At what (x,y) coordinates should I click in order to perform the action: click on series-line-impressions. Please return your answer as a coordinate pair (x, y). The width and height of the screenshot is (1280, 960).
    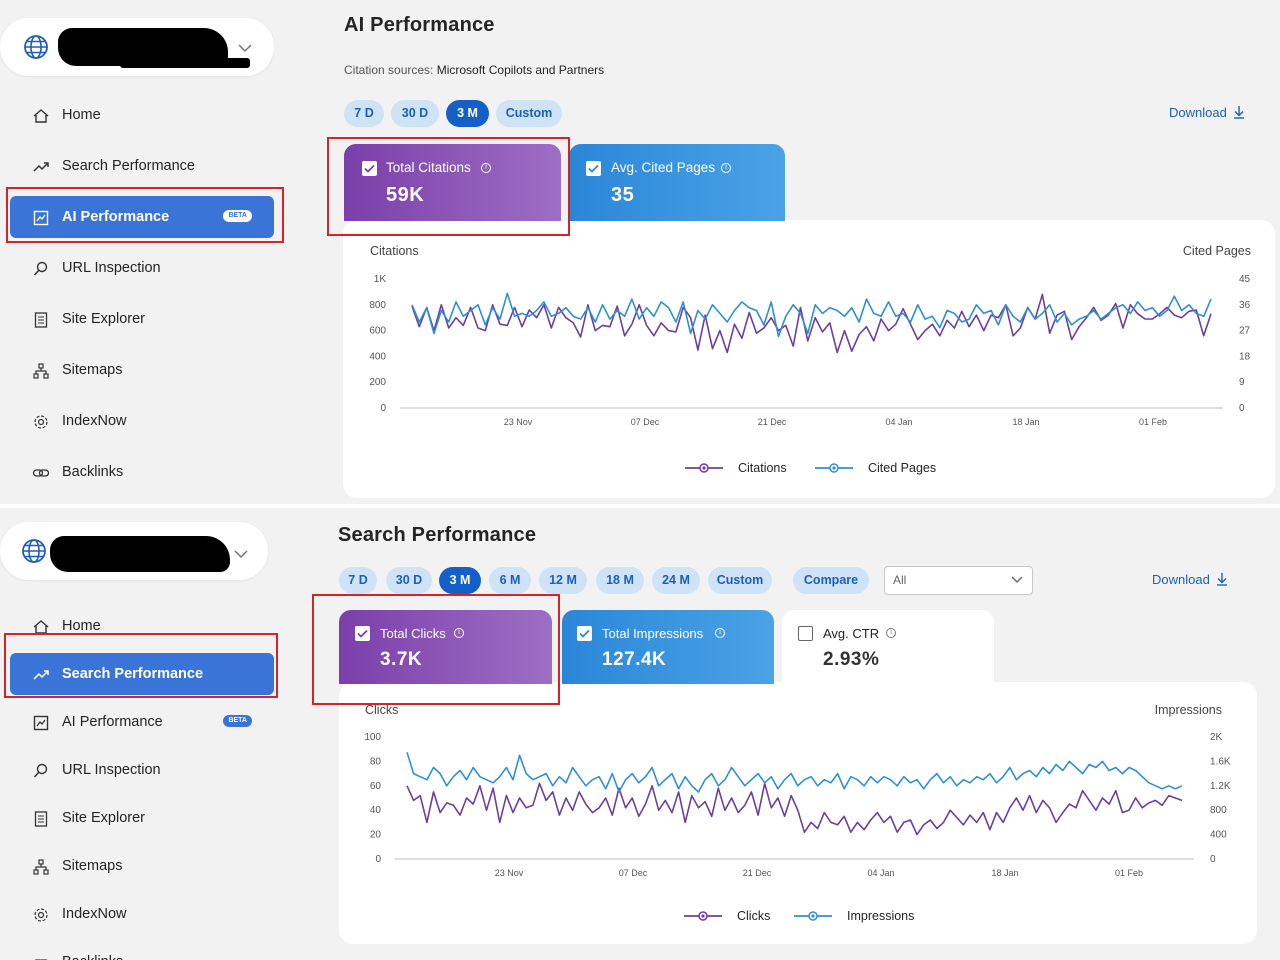
    Looking at the image, I should click on (794, 772).